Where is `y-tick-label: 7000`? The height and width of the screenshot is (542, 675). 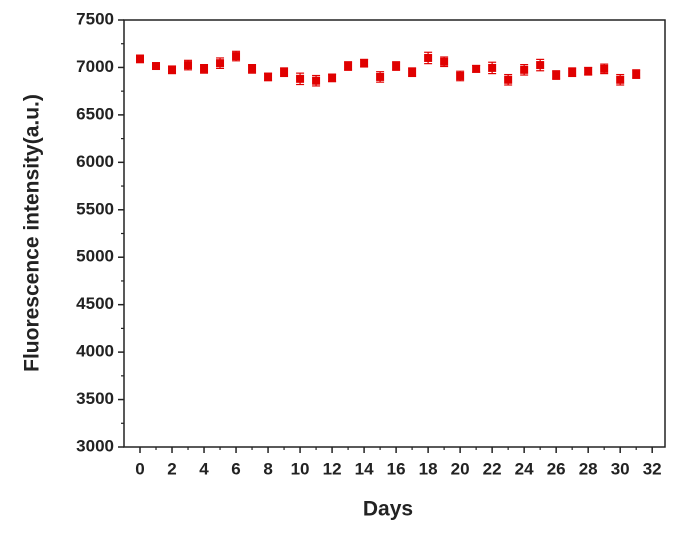
y-tick-label: 7000 is located at coordinates (95, 66).